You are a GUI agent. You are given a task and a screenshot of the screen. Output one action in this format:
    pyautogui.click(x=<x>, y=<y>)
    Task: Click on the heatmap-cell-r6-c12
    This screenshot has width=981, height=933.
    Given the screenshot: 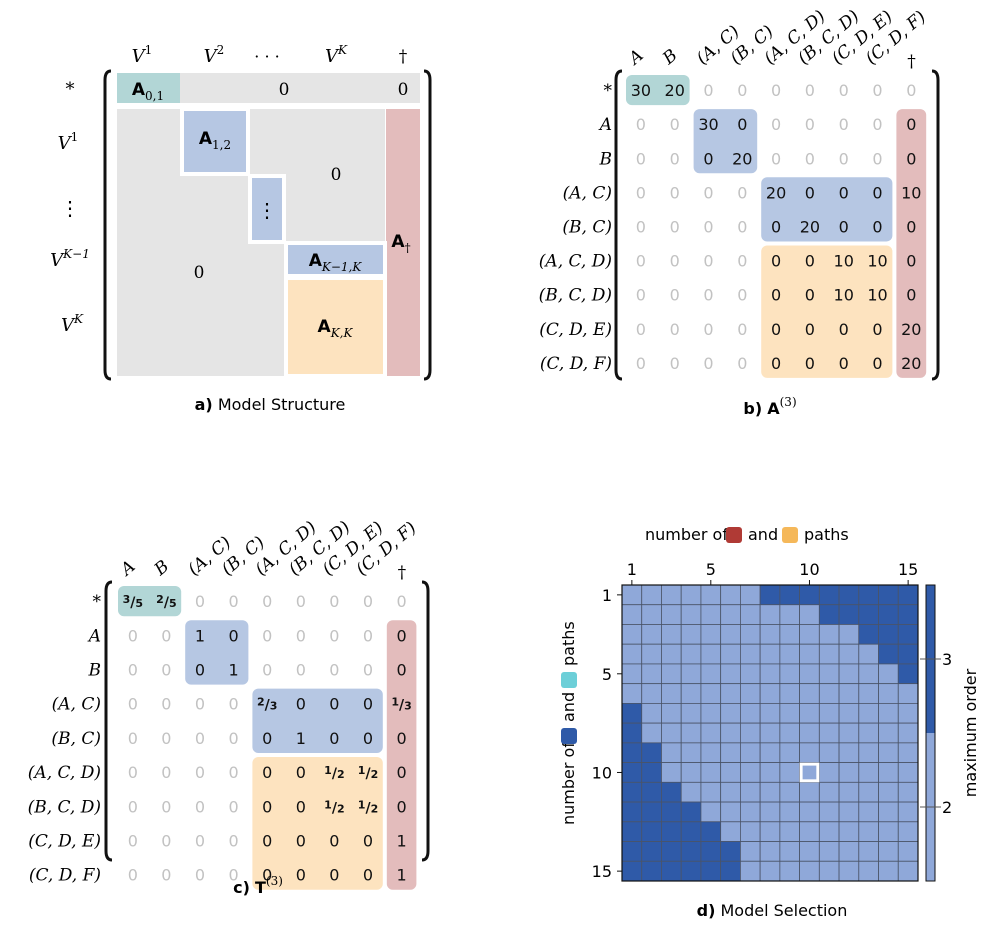 What is the action you would take?
    pyautogui.click(x=849, y=693)
    